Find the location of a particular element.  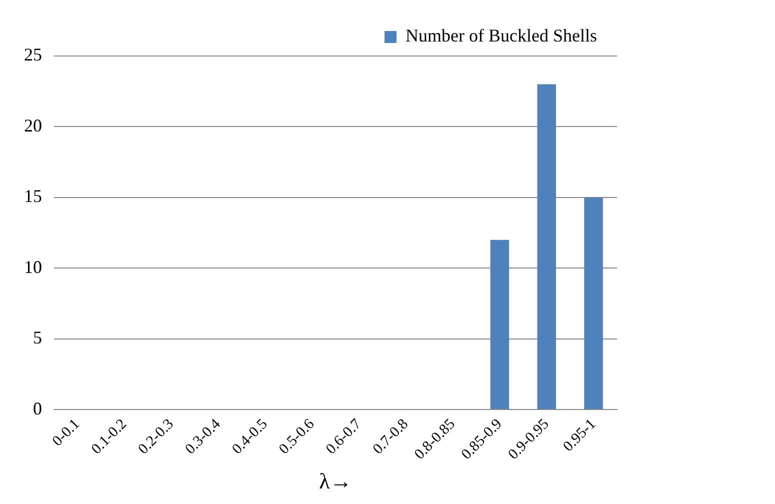

y-tick-label: 10 is located at coordinates (33, 266).